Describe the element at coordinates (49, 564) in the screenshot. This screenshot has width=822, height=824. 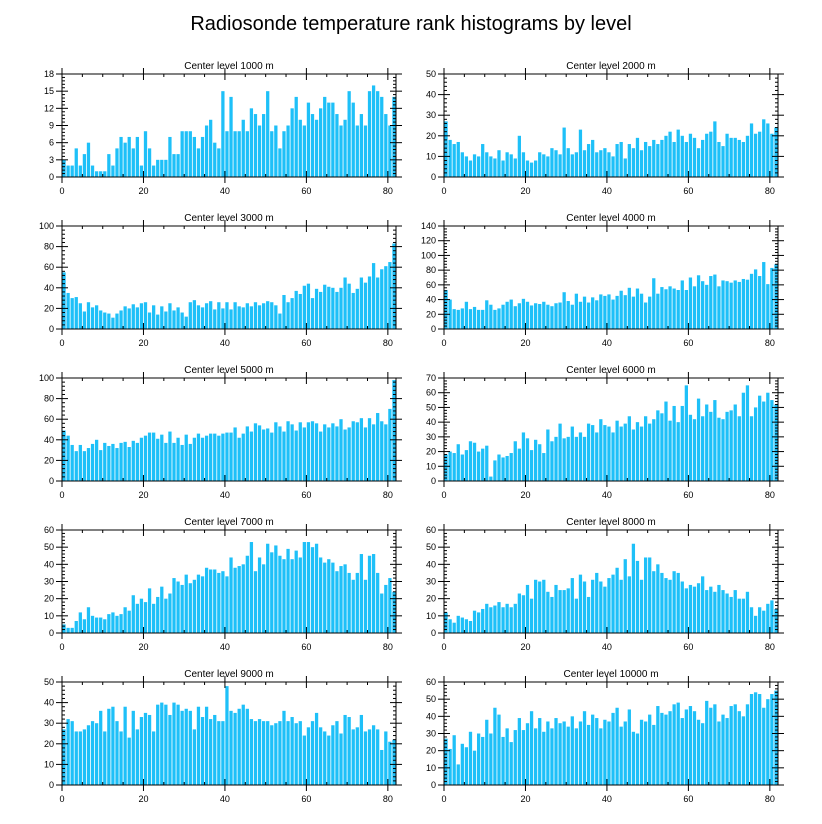
I see `y-tick-label: 40` at that location.